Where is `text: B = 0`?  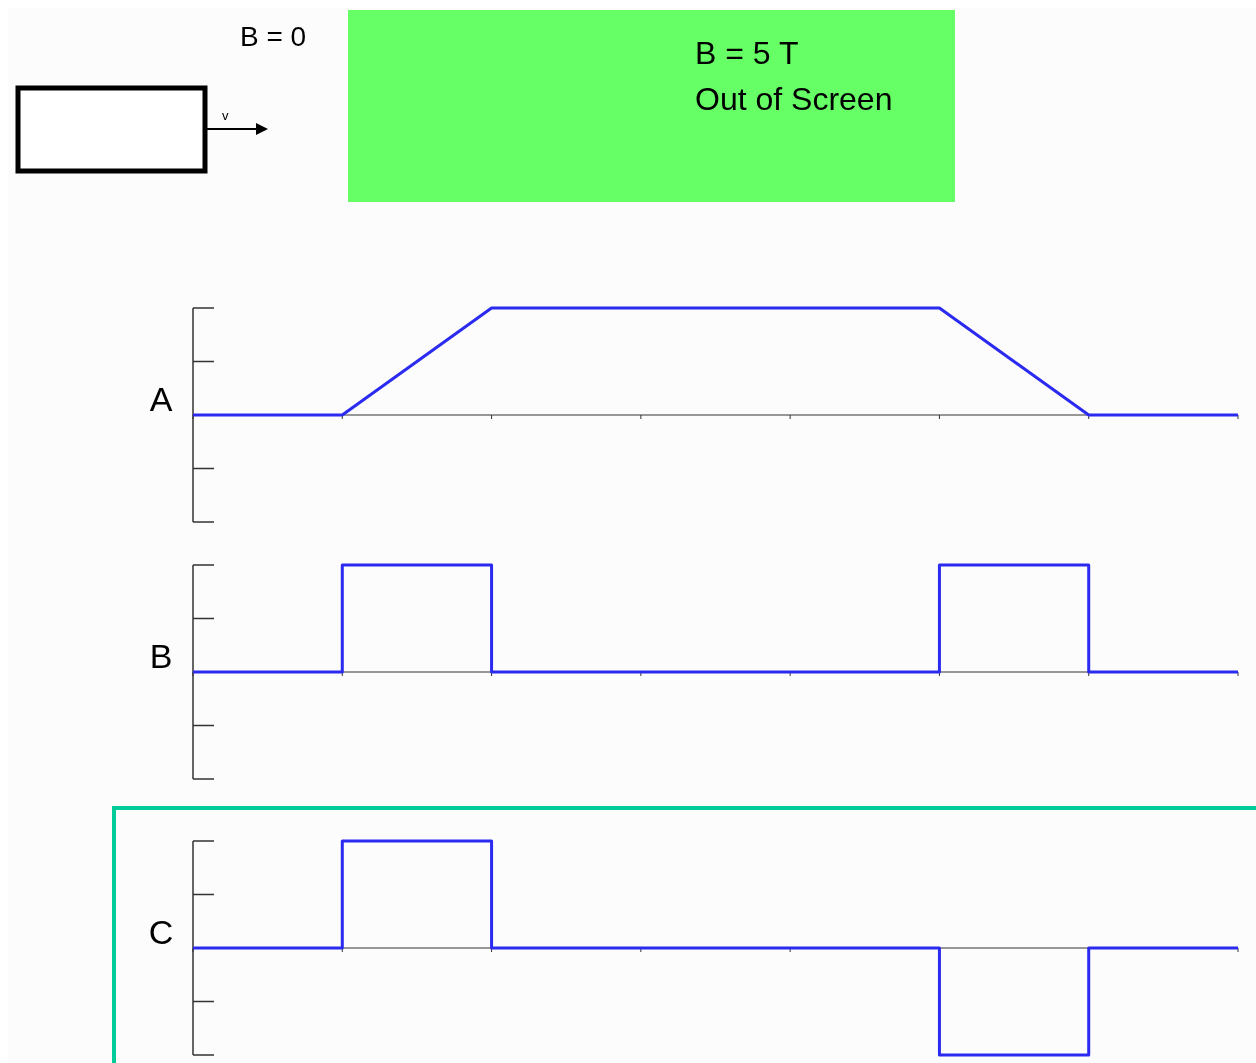 text: B = 0 is located at coordinates (273, 36).